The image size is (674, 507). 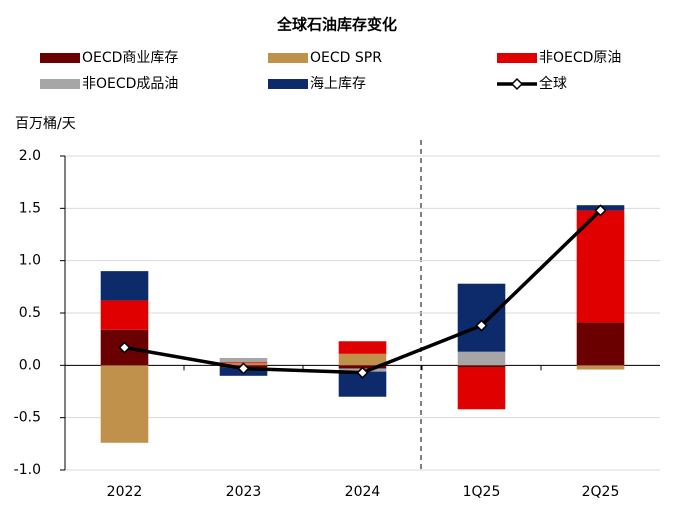 What do you see at coordinates (482, 492) in the screenshot?
I see `x-tick-label: 1Q25` at bounding box center [482, 492].